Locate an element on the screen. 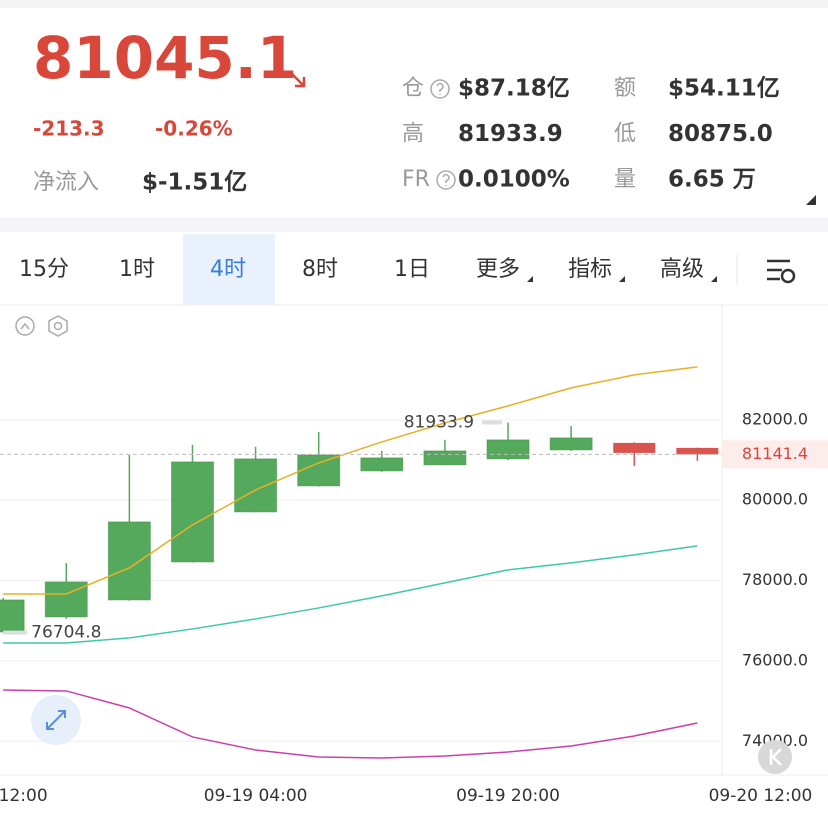 The width and height of the screenshot is (828, 814). active-tab-bg is located at coordinates (229, 269).